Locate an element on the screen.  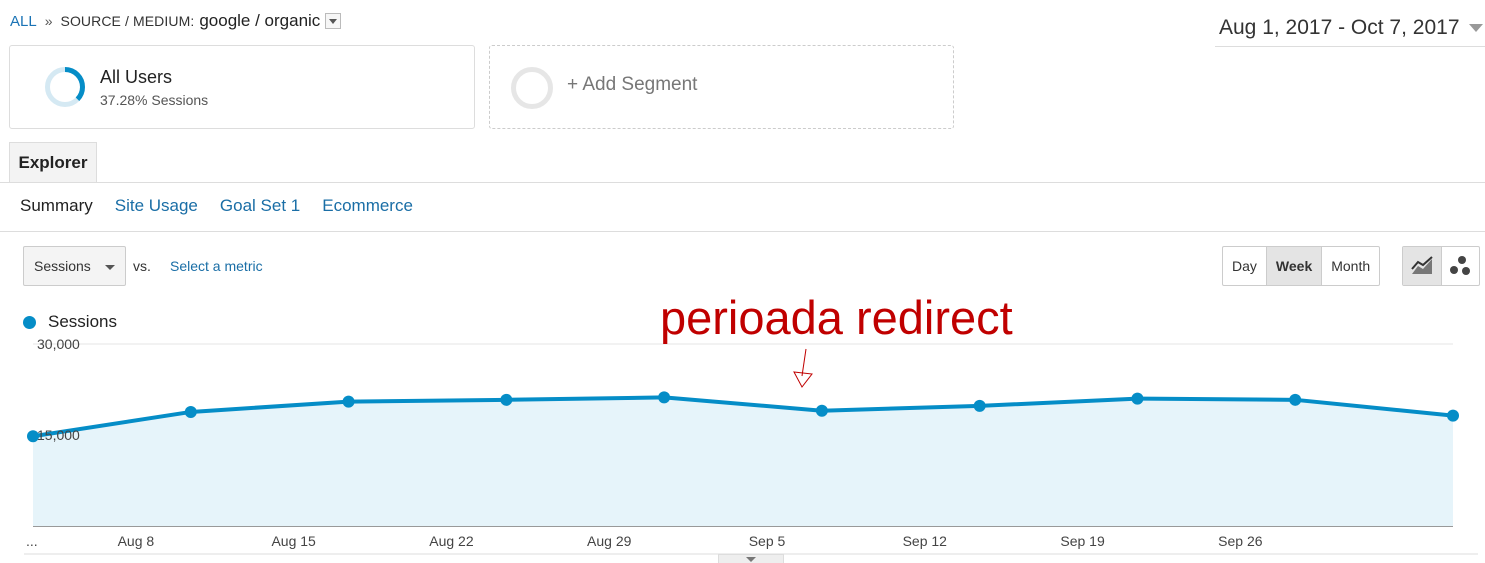
annotation-text: perioada redirect is located at coordinates (836, 317).